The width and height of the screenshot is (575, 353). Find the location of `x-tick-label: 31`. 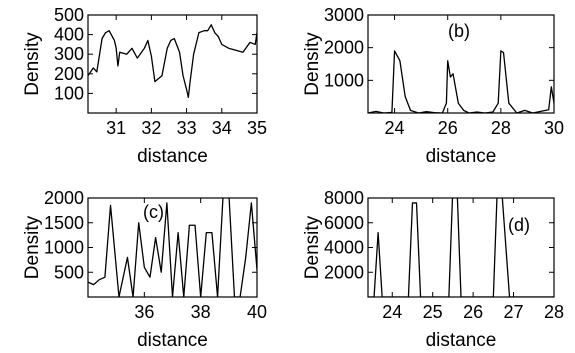

x-tick-label: 31 is located at coordinates (116, 128).